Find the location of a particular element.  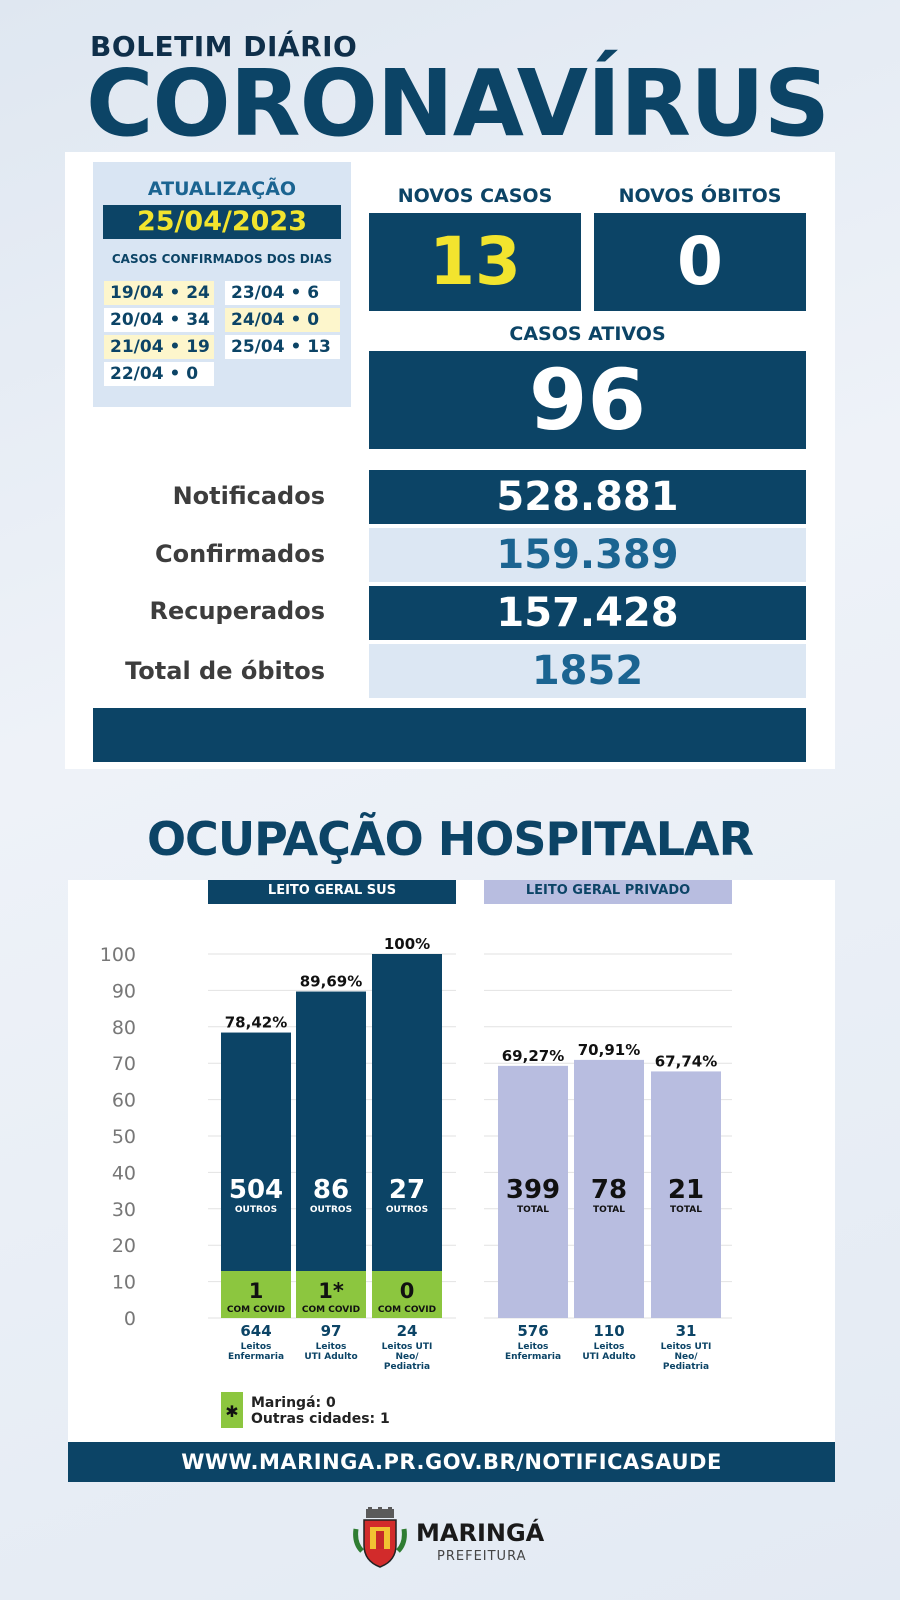

bar-main-value: 21 is located at coordinates (686, 1190).